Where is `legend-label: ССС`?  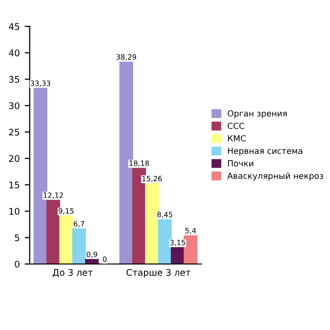 legend-label: ССС is located at coordinates (236, 126).